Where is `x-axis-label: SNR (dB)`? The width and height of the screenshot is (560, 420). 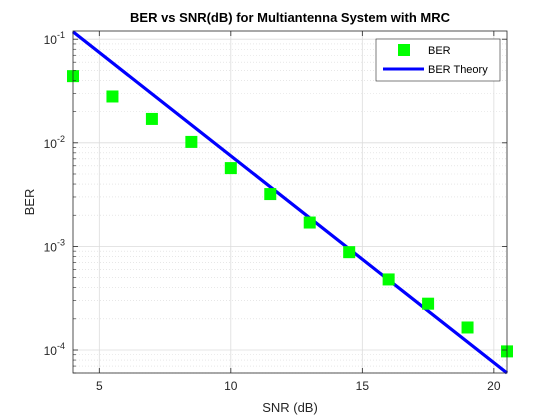 x-axis-label: SNR (dB) is located at coordinates (290, 407).